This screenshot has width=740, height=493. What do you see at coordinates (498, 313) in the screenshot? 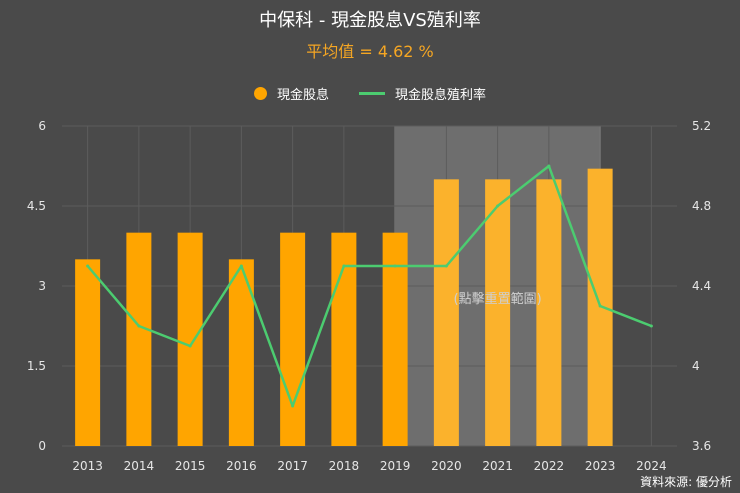
I see `bar-2021` at bounding box center [498, 313].